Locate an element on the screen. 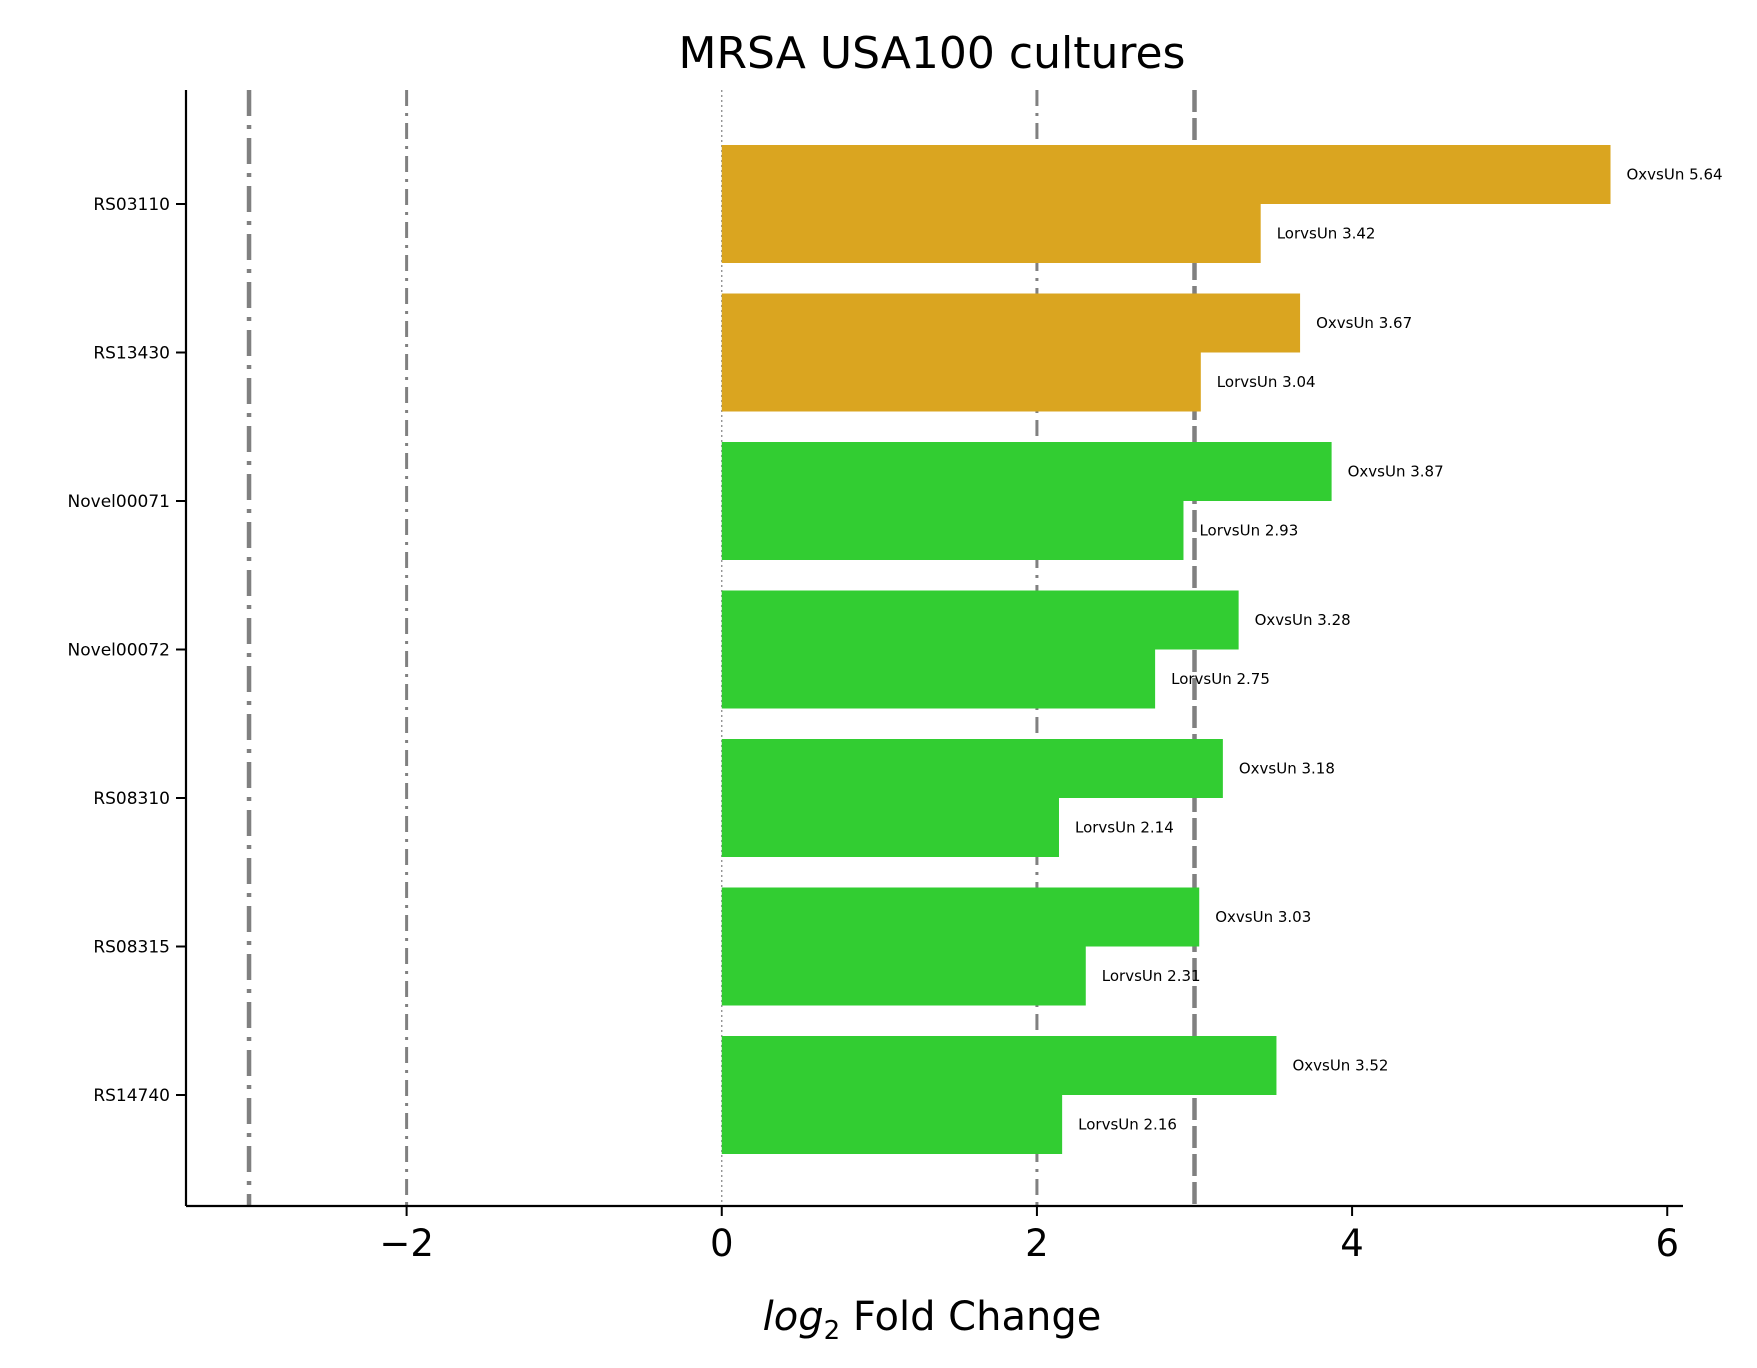 This screenshot has height=1368, width=1757. x-axis-label-subscript: 2 is located at coordinates (832, 1331).